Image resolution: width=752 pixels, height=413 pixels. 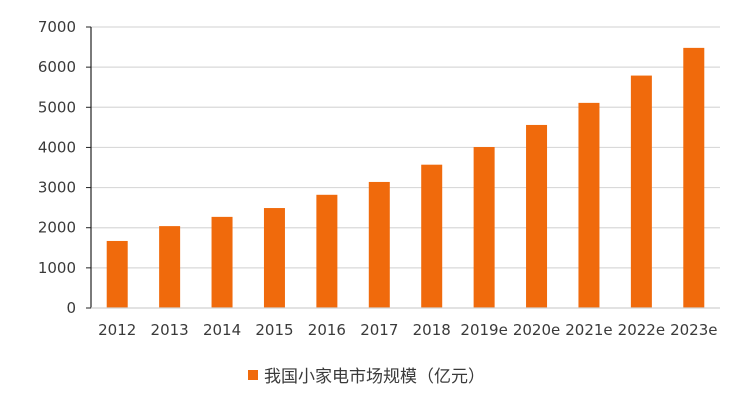 What do you see at coordinates (57, 107) in the screenshot?
I see `y-tick-label: 5000` at bounding box center [57, 107].